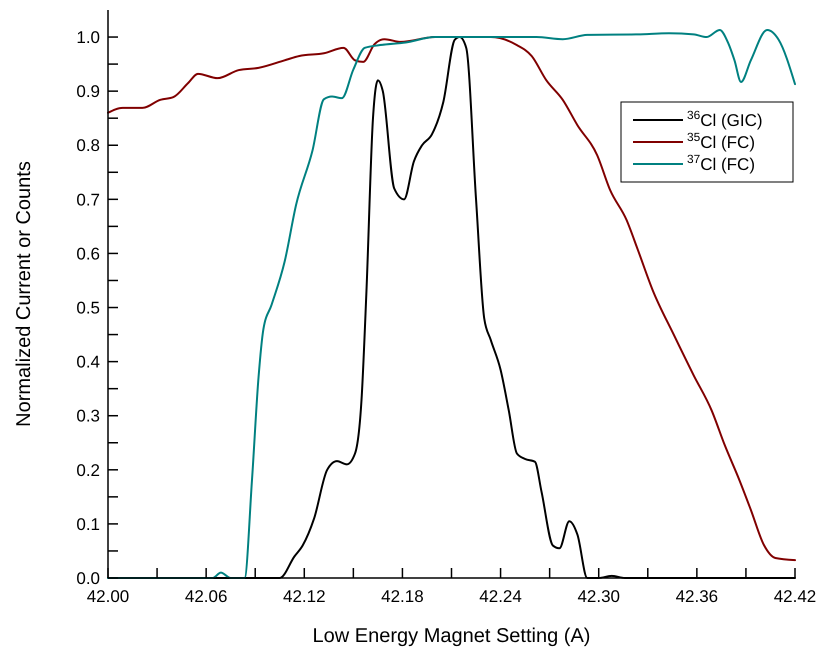 This screenshot has width=825, height=660. I want to click on legend-label: $^{36}$Cl (GIC), so click(725, 119).